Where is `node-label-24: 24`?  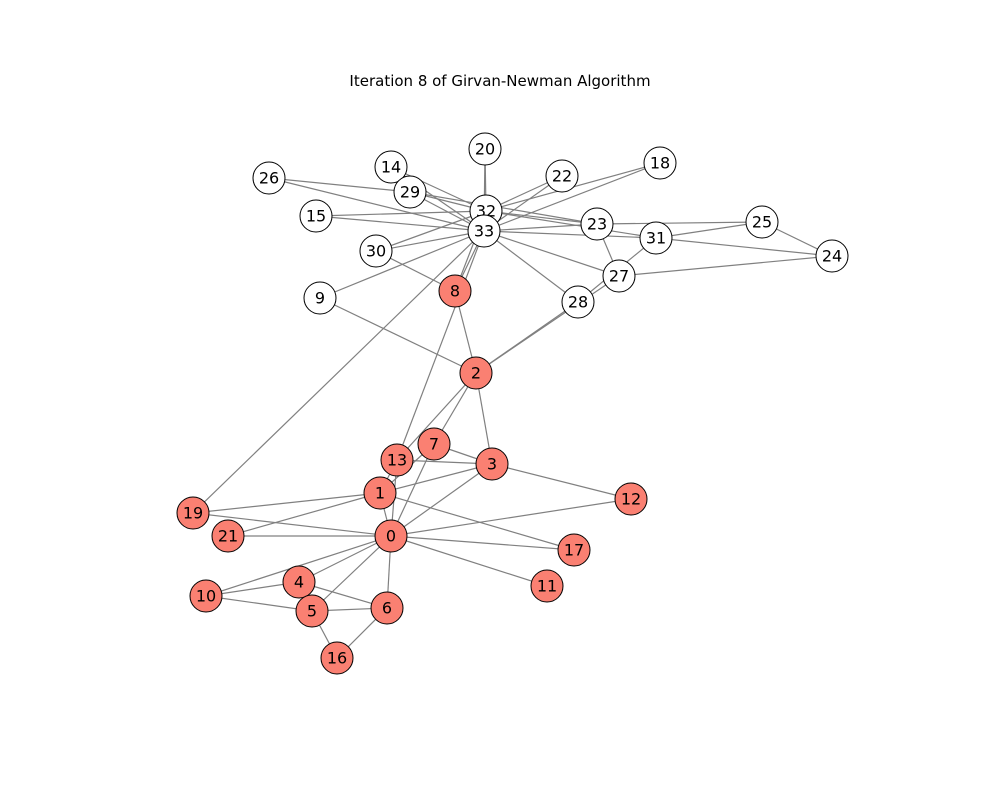
node-label-24: 24 is located at coordinates (832, 256).